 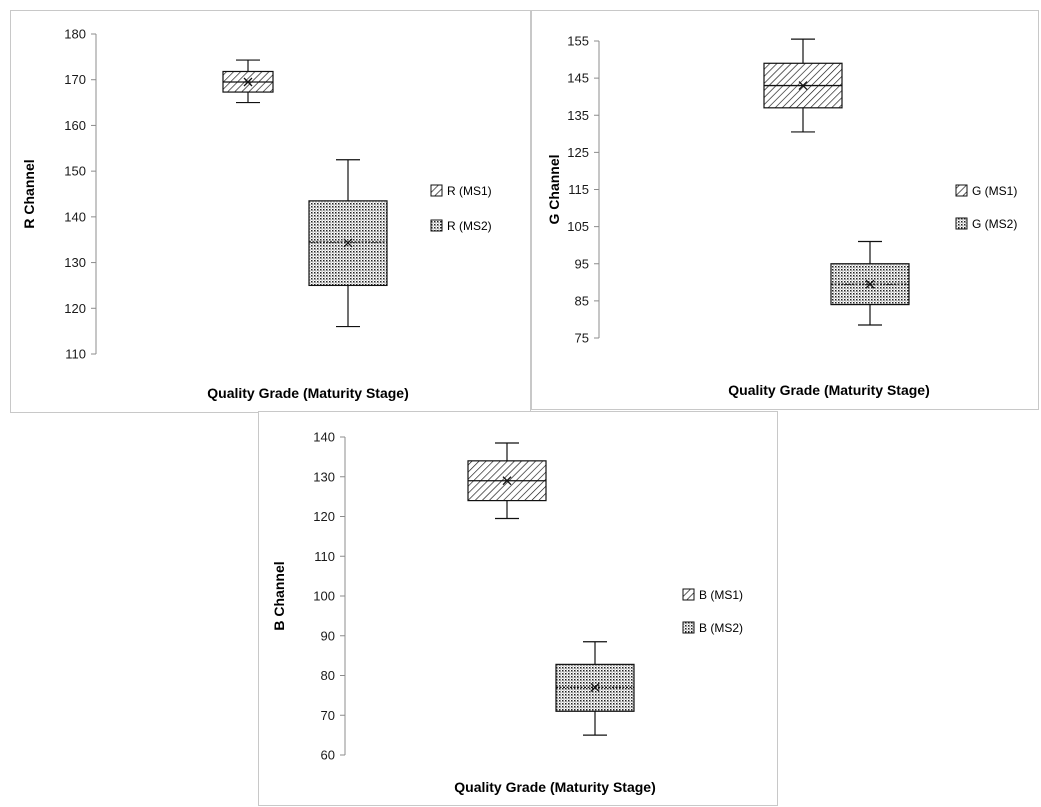 What do you see at coordinates (582, 263) in the screenshot?
I see `g-y-tick-label: 95` at bounding box center [582, 263].